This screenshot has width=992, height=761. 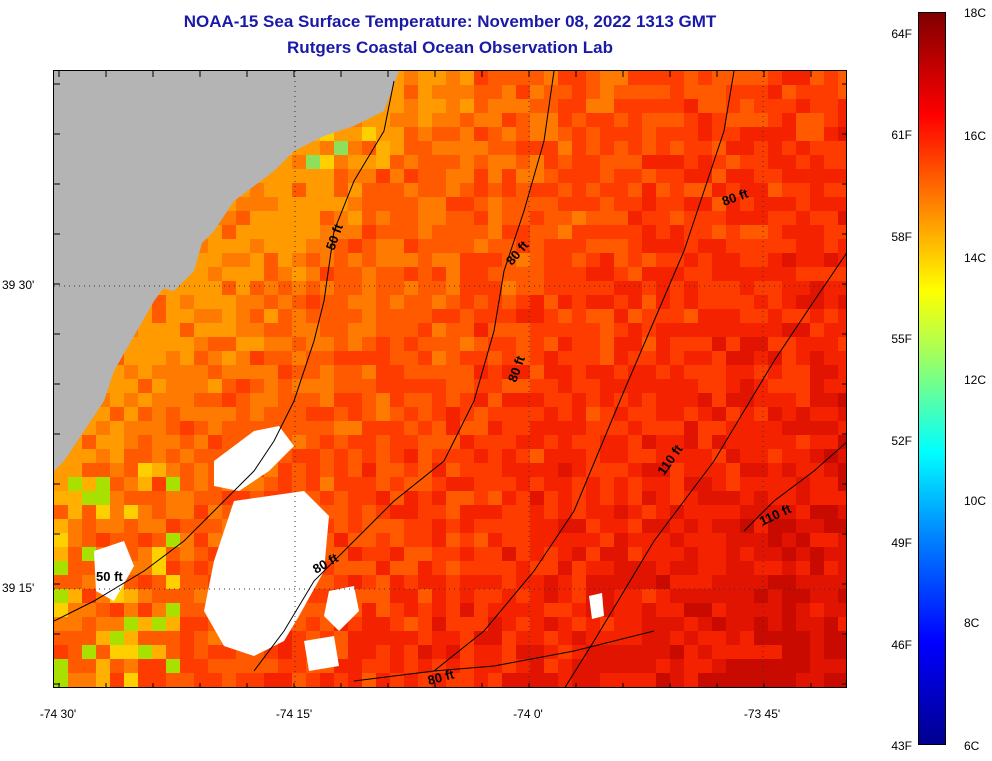 I want to click on colorbar-f-label: 43F, so click(x=901, y=746).